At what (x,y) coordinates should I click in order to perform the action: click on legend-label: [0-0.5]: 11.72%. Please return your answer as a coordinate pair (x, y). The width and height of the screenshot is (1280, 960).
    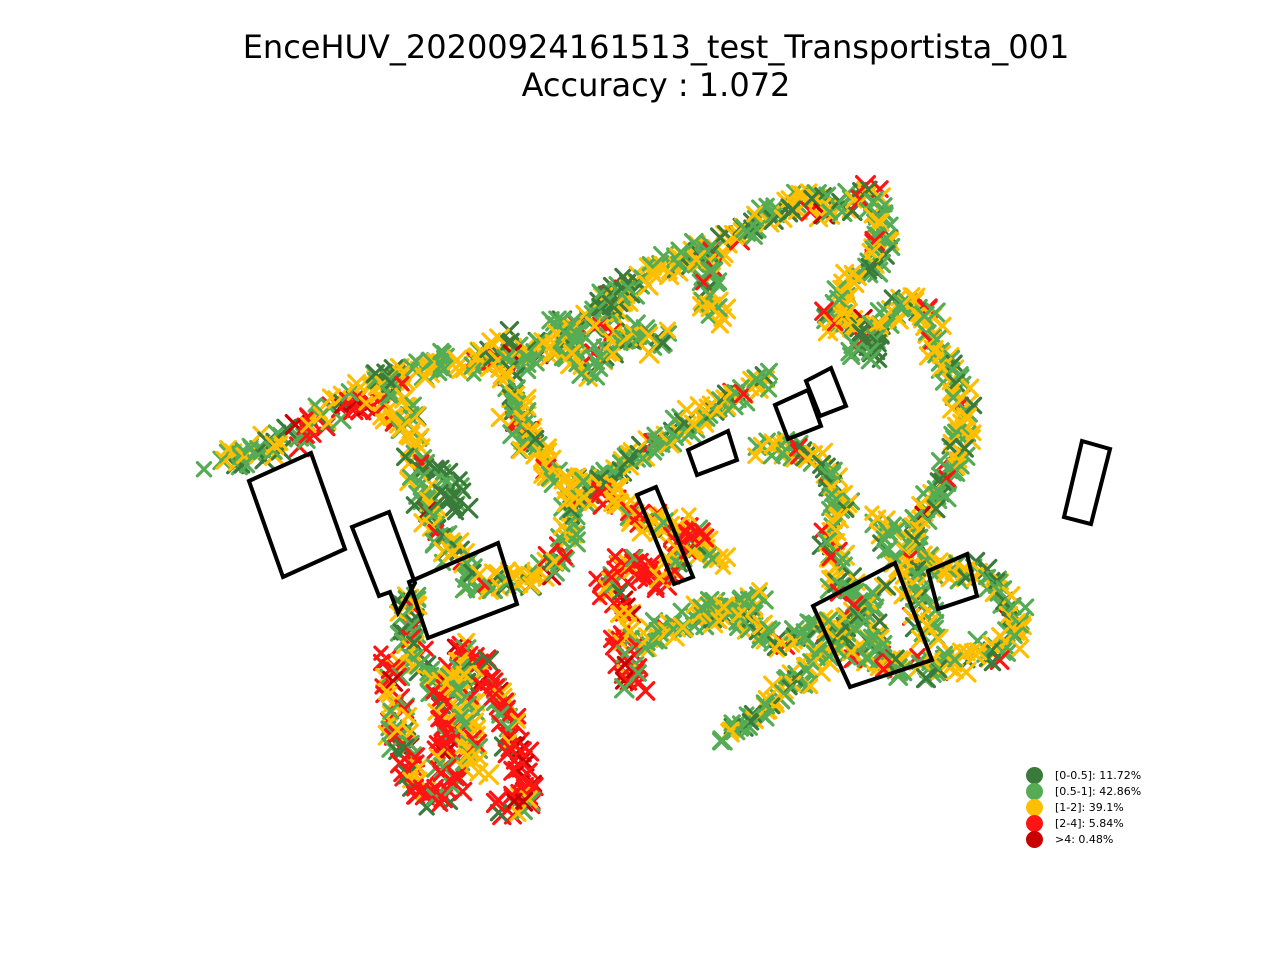
    Looking at the image, I should click on (1098, 776).